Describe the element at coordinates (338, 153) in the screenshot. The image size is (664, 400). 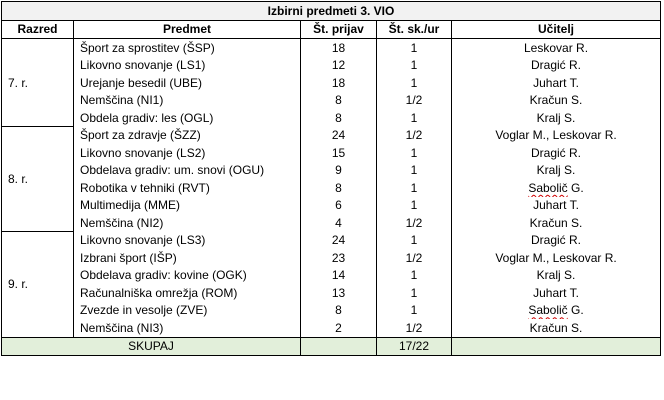
I see `applications-cell: 15` at that location.